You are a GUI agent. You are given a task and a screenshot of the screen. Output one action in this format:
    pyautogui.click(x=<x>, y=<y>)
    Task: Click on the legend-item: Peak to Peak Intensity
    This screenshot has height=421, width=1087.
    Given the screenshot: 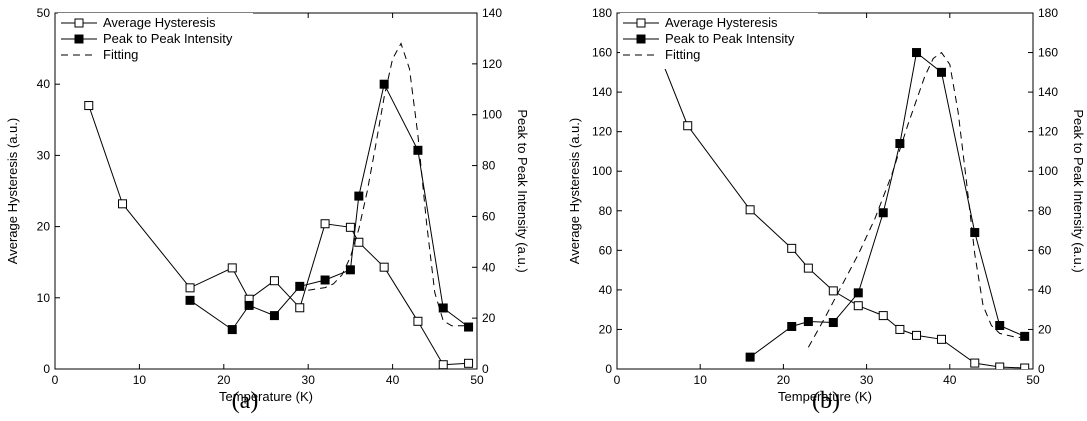 What is the action you would take?
    pyautogui.click(x=709, y=38)
    